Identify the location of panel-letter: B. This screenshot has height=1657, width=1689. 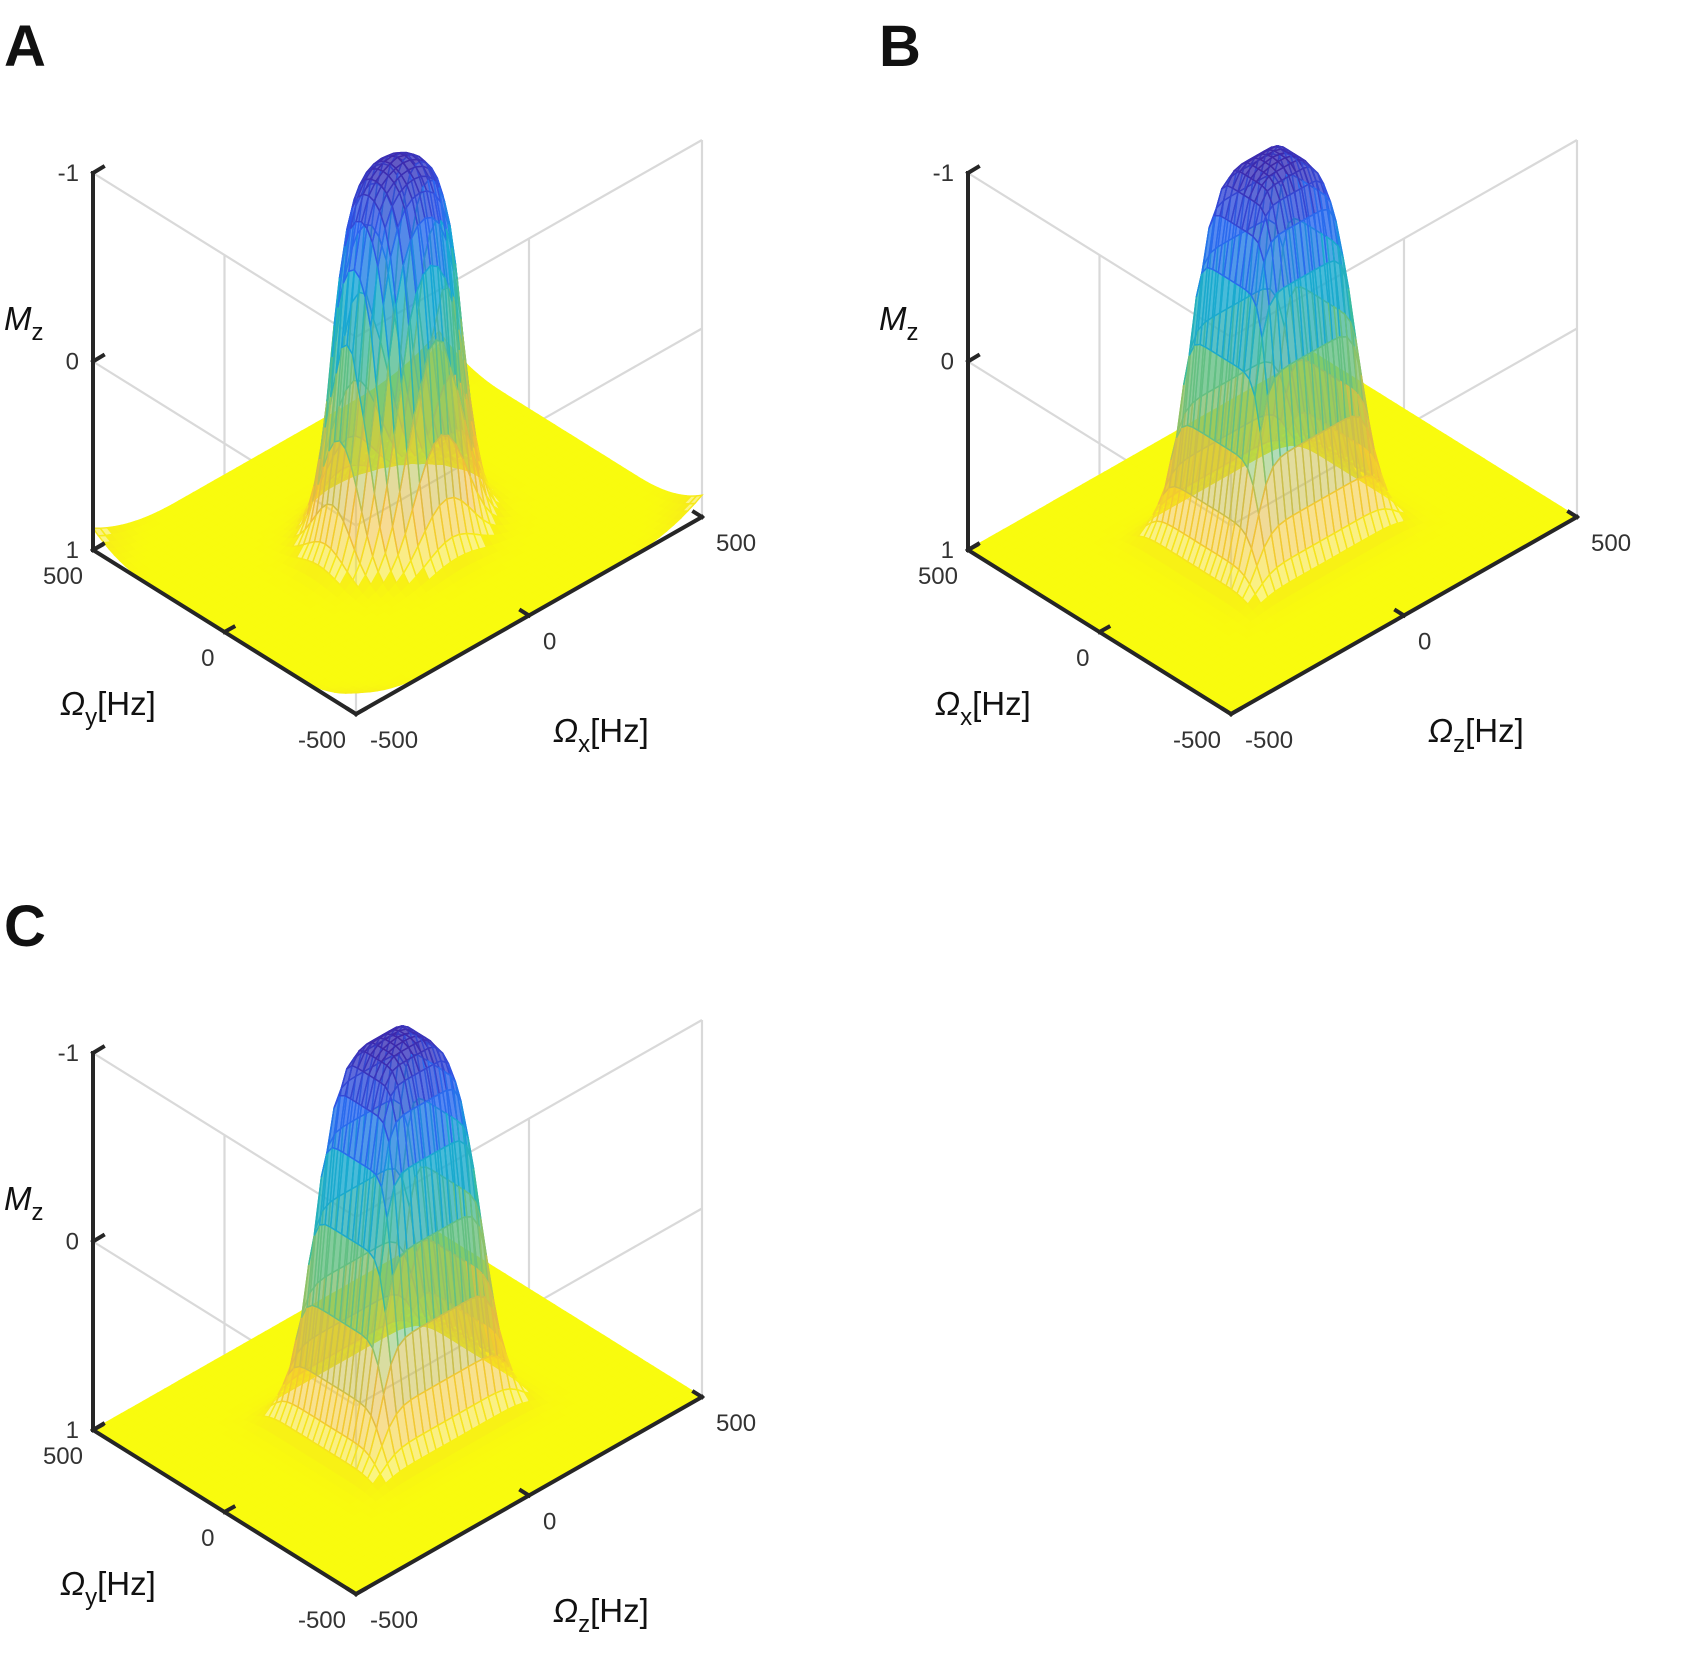
(900, 46).